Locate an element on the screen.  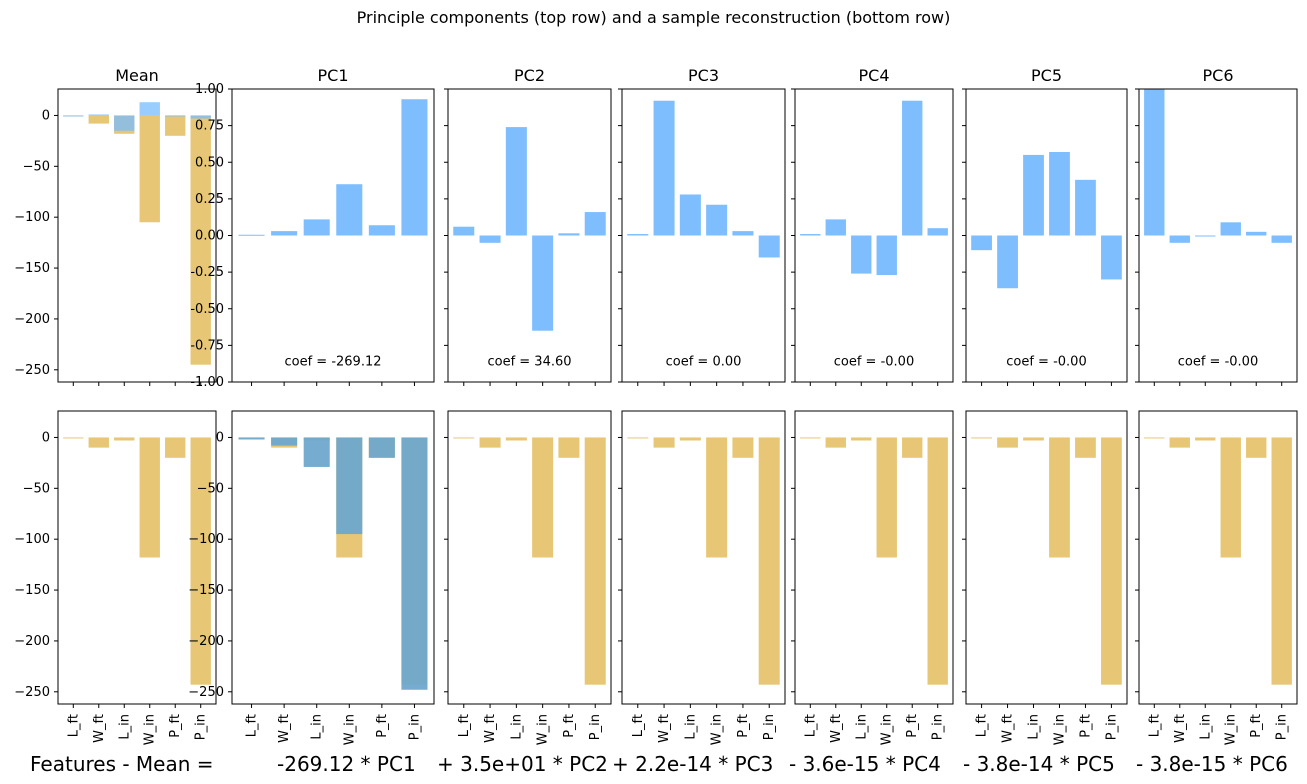
bar-bottom-1-s1-W_in is located at coordinates (349, 485).